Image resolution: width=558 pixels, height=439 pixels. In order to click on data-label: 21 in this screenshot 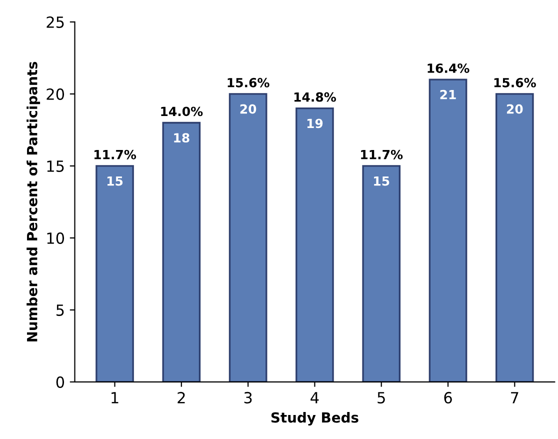, I will do `click(448, 95)`.